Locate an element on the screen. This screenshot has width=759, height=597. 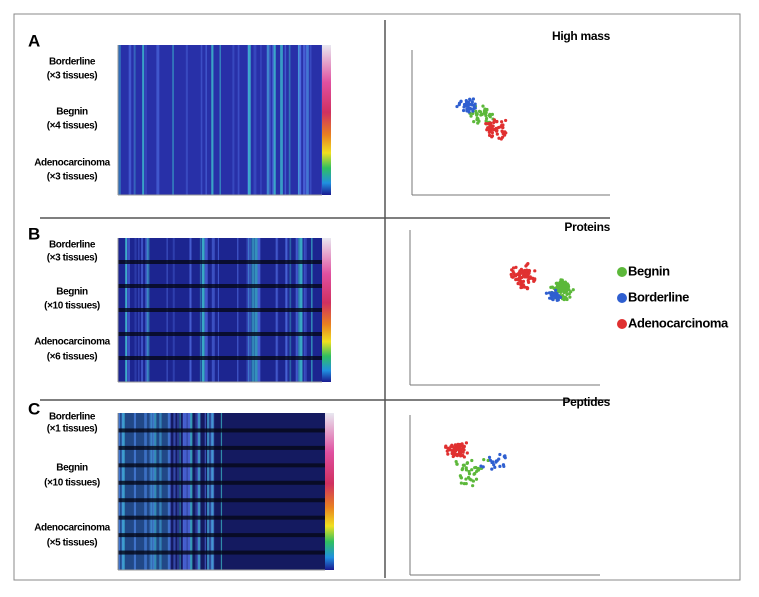
group-name: Borderline is located at coordinates (72, 62).